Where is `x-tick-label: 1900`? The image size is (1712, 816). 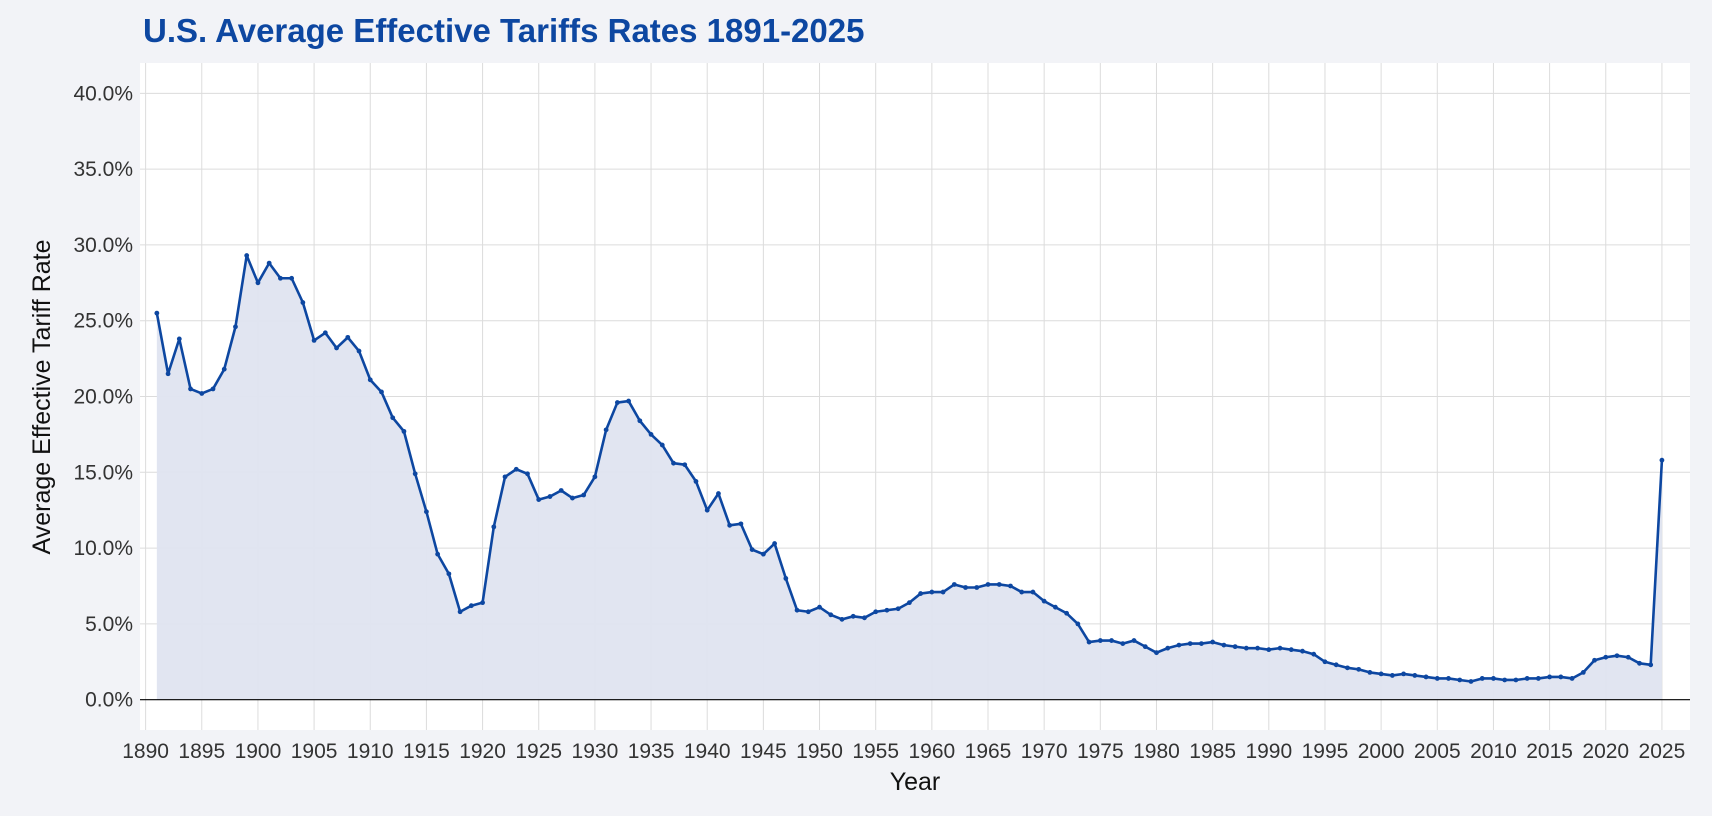 x-tick-label: 1900 is located at coordinates (258, 751).